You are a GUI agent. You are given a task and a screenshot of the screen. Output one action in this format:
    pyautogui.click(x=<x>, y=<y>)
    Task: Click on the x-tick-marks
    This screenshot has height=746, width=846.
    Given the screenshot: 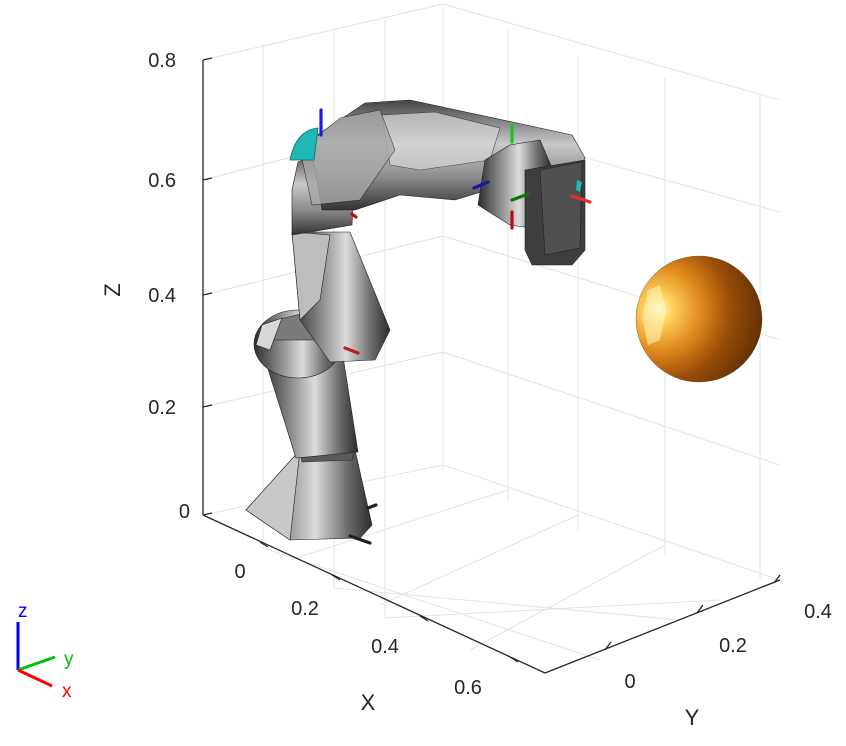 What is the action you would take?
    pyautogui.click(x=389, y=602)
    